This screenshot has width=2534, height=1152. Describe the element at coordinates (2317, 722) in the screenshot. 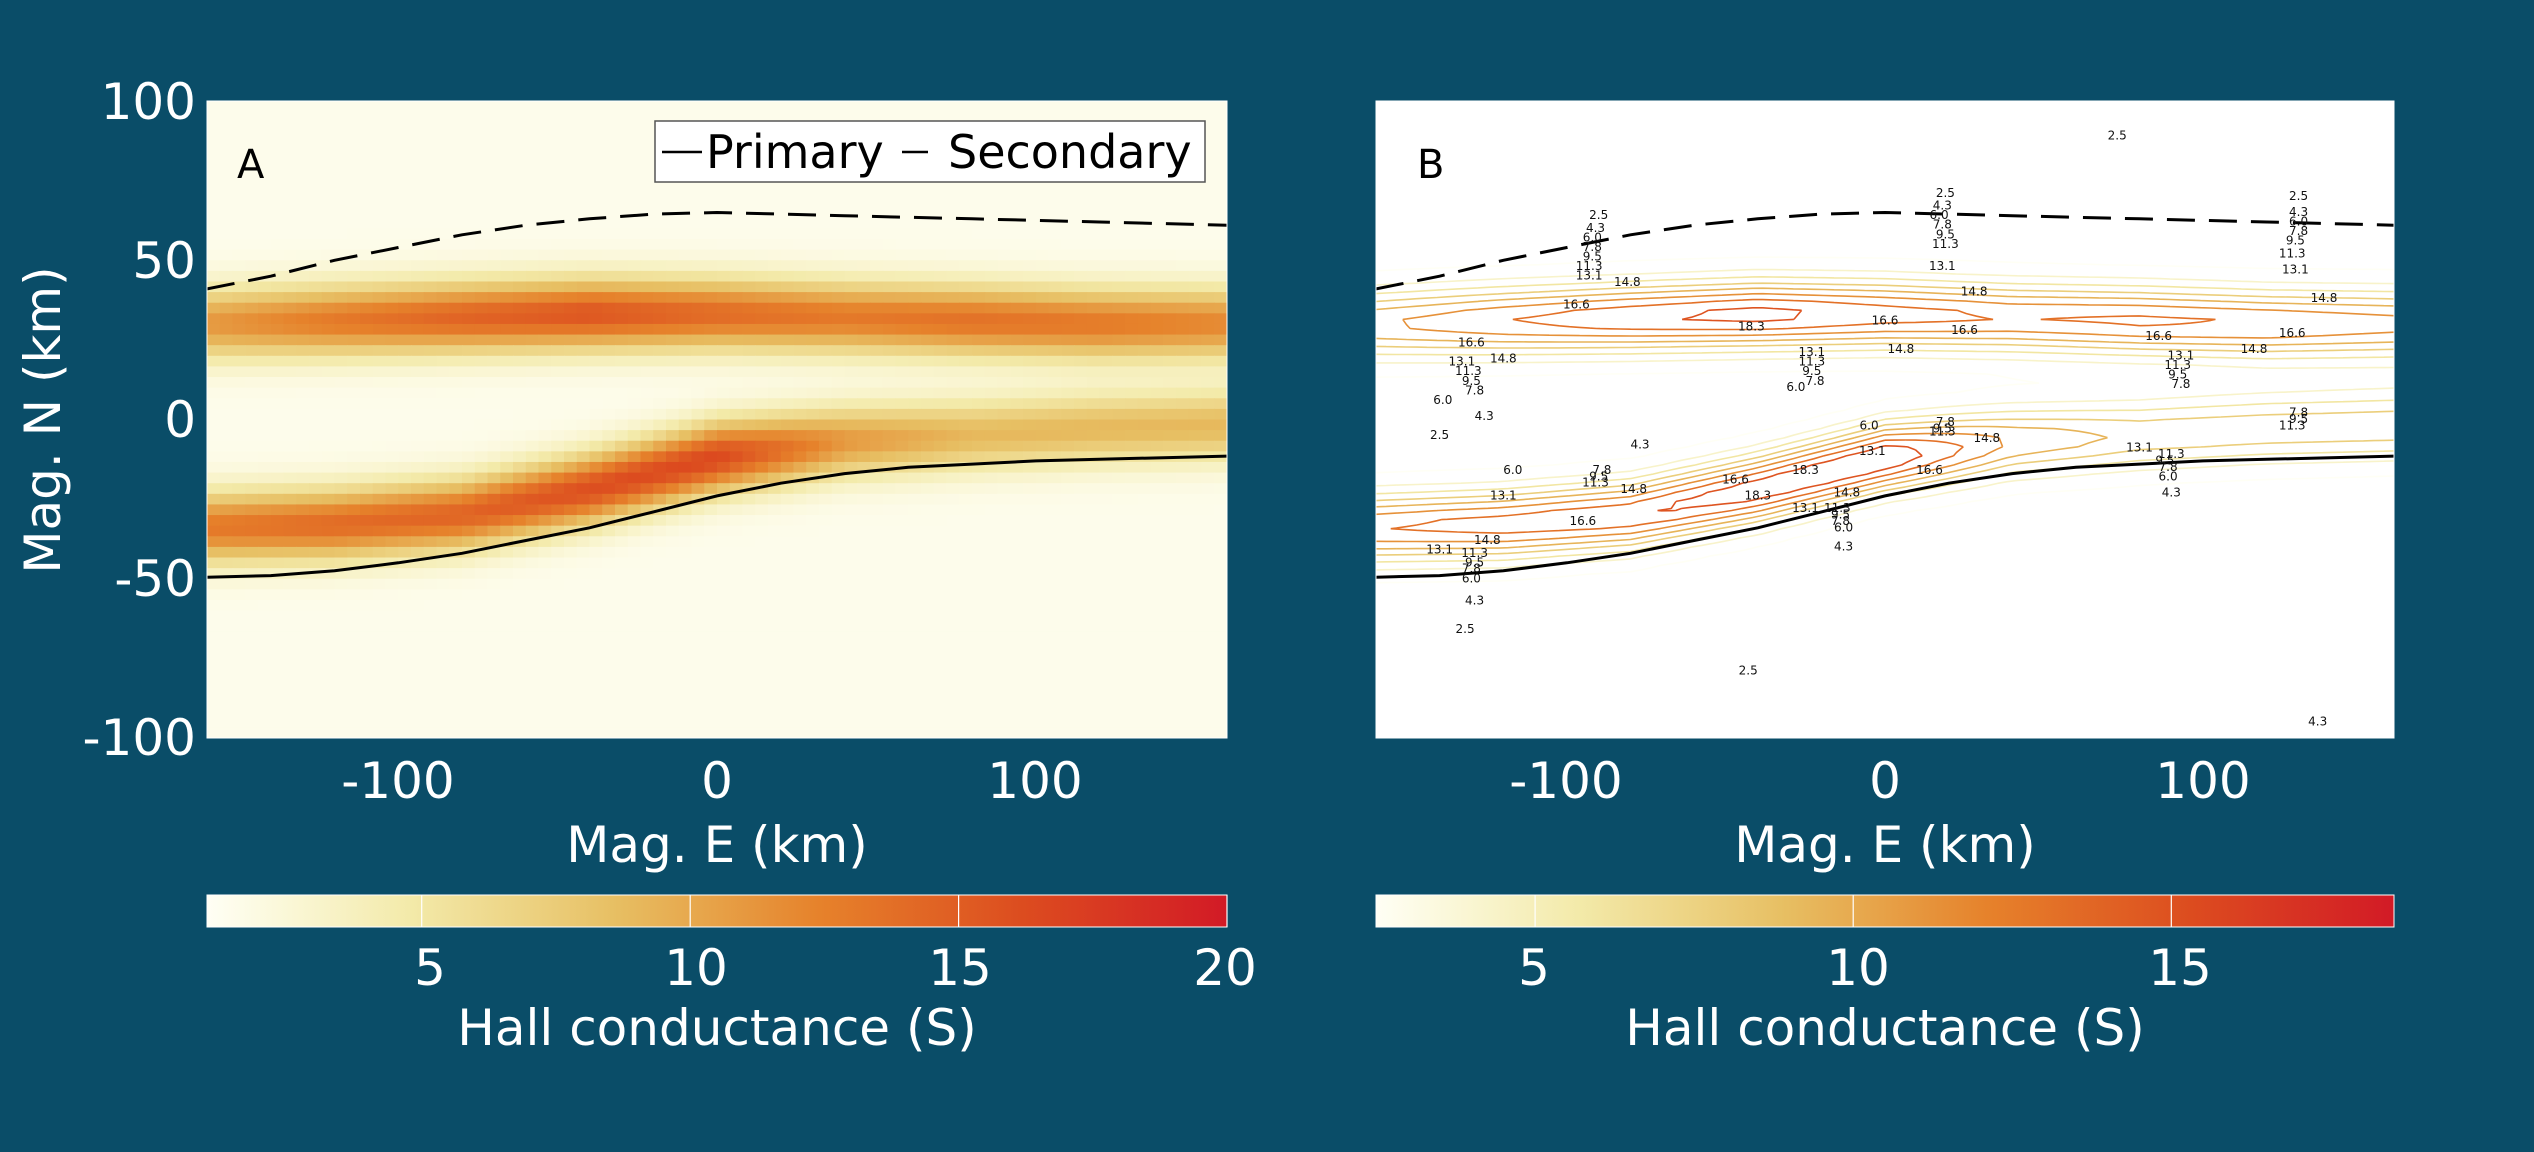

I see `contour-label: 4.3` at that location.